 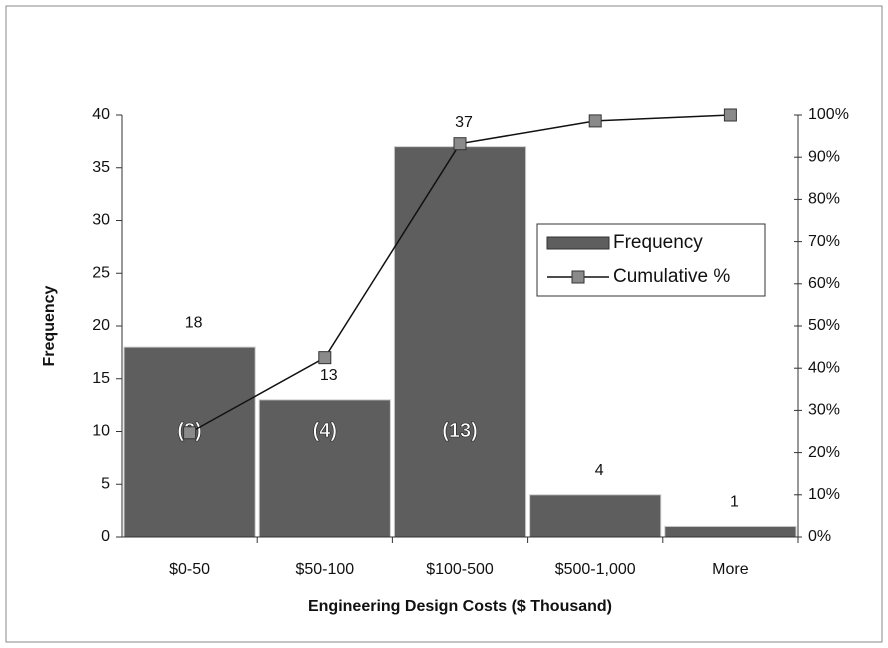 I want to click on y-tick-label: 30, so click(x=101, y=220).